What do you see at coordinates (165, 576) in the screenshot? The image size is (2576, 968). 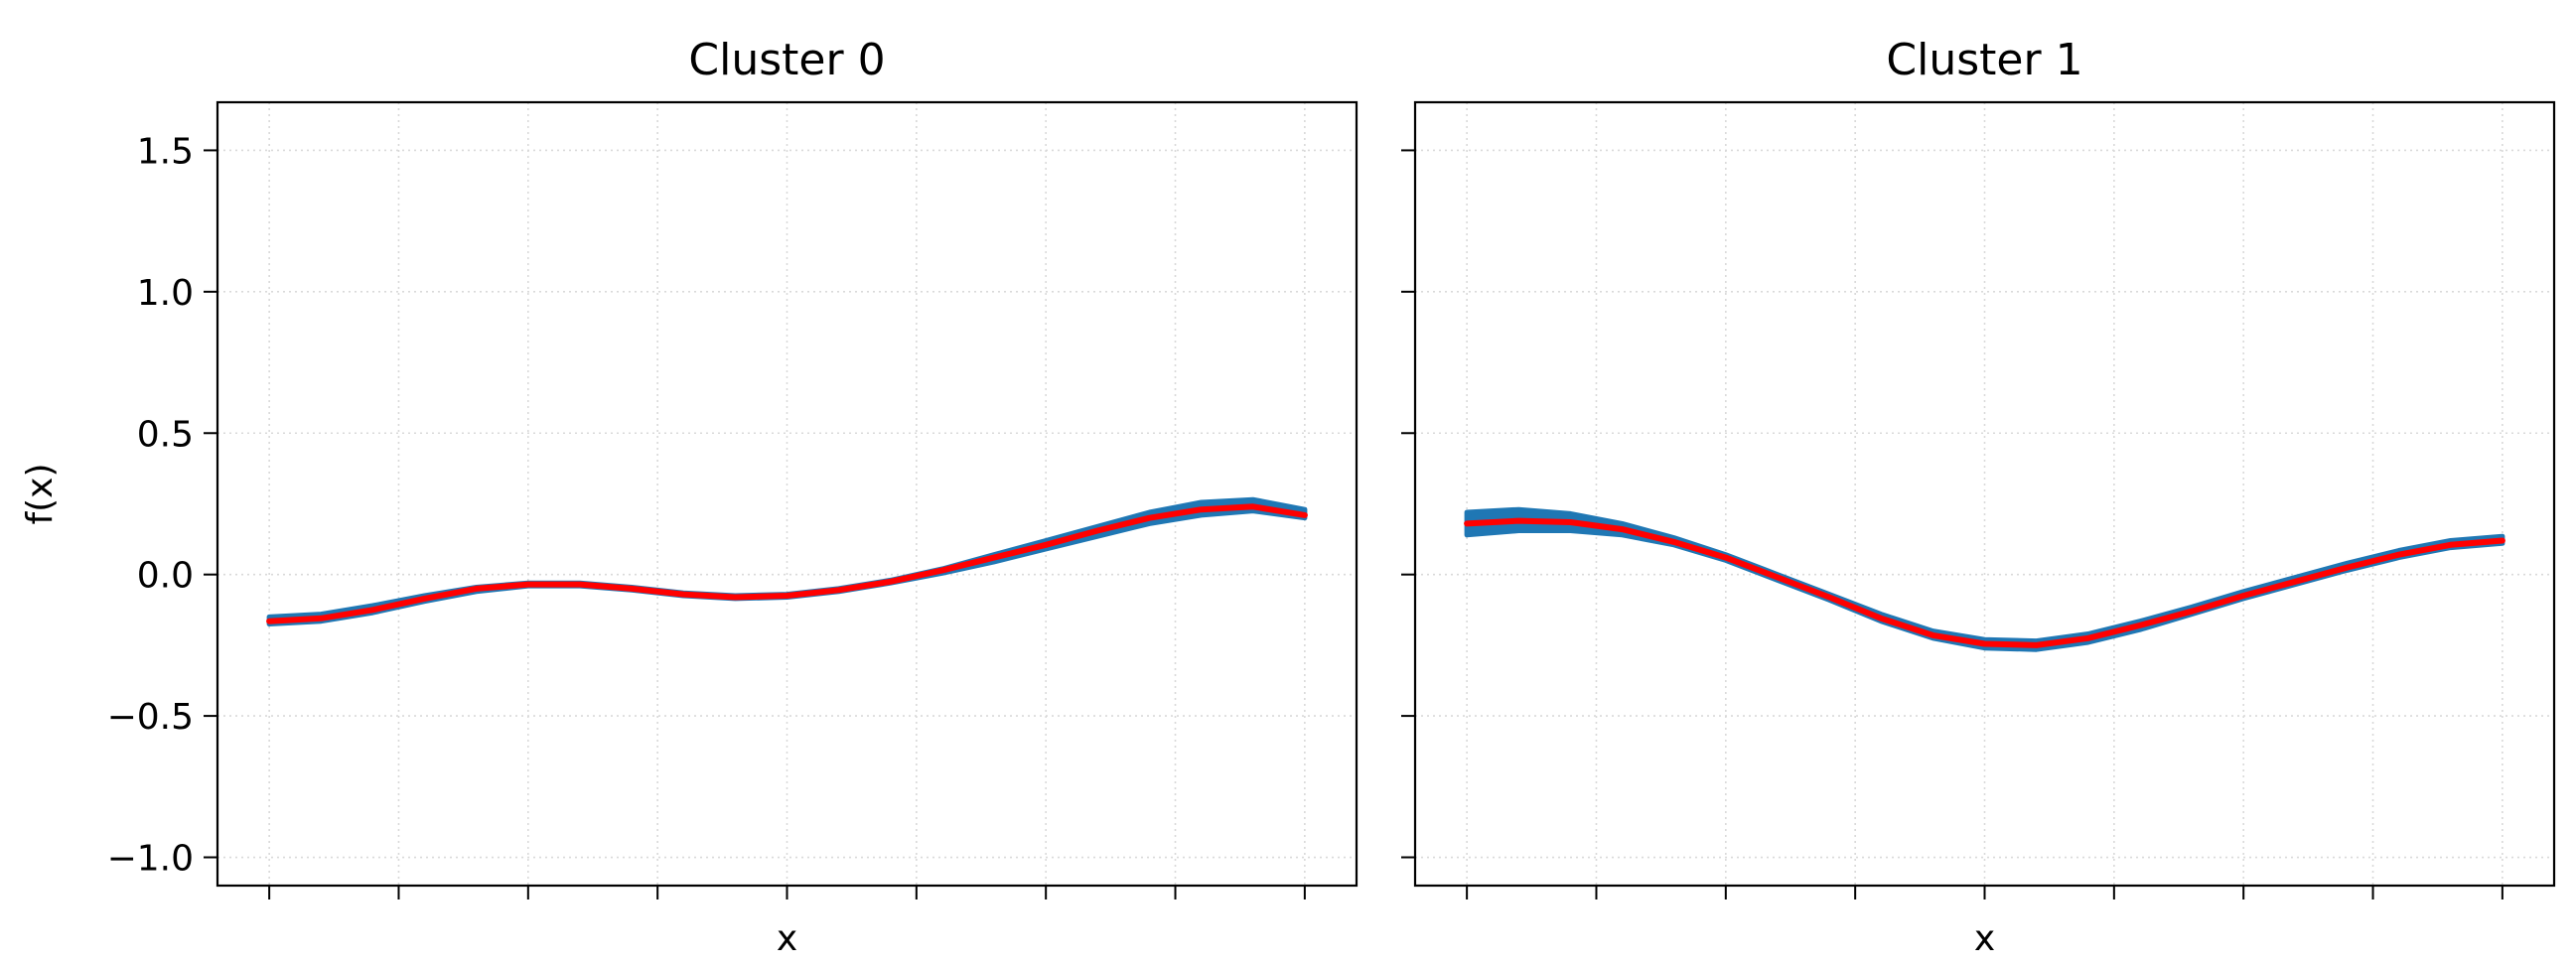 I see `y-tick-label: 0.0` at bounding box center [165, 576].